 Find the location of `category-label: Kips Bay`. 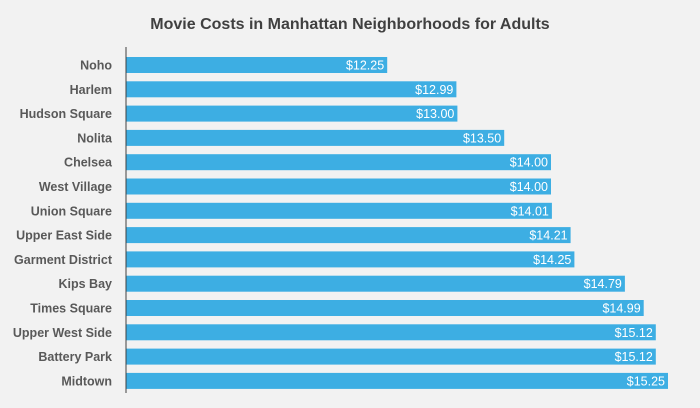

category-label: Kips Bay is located at coordinates (86, 284).